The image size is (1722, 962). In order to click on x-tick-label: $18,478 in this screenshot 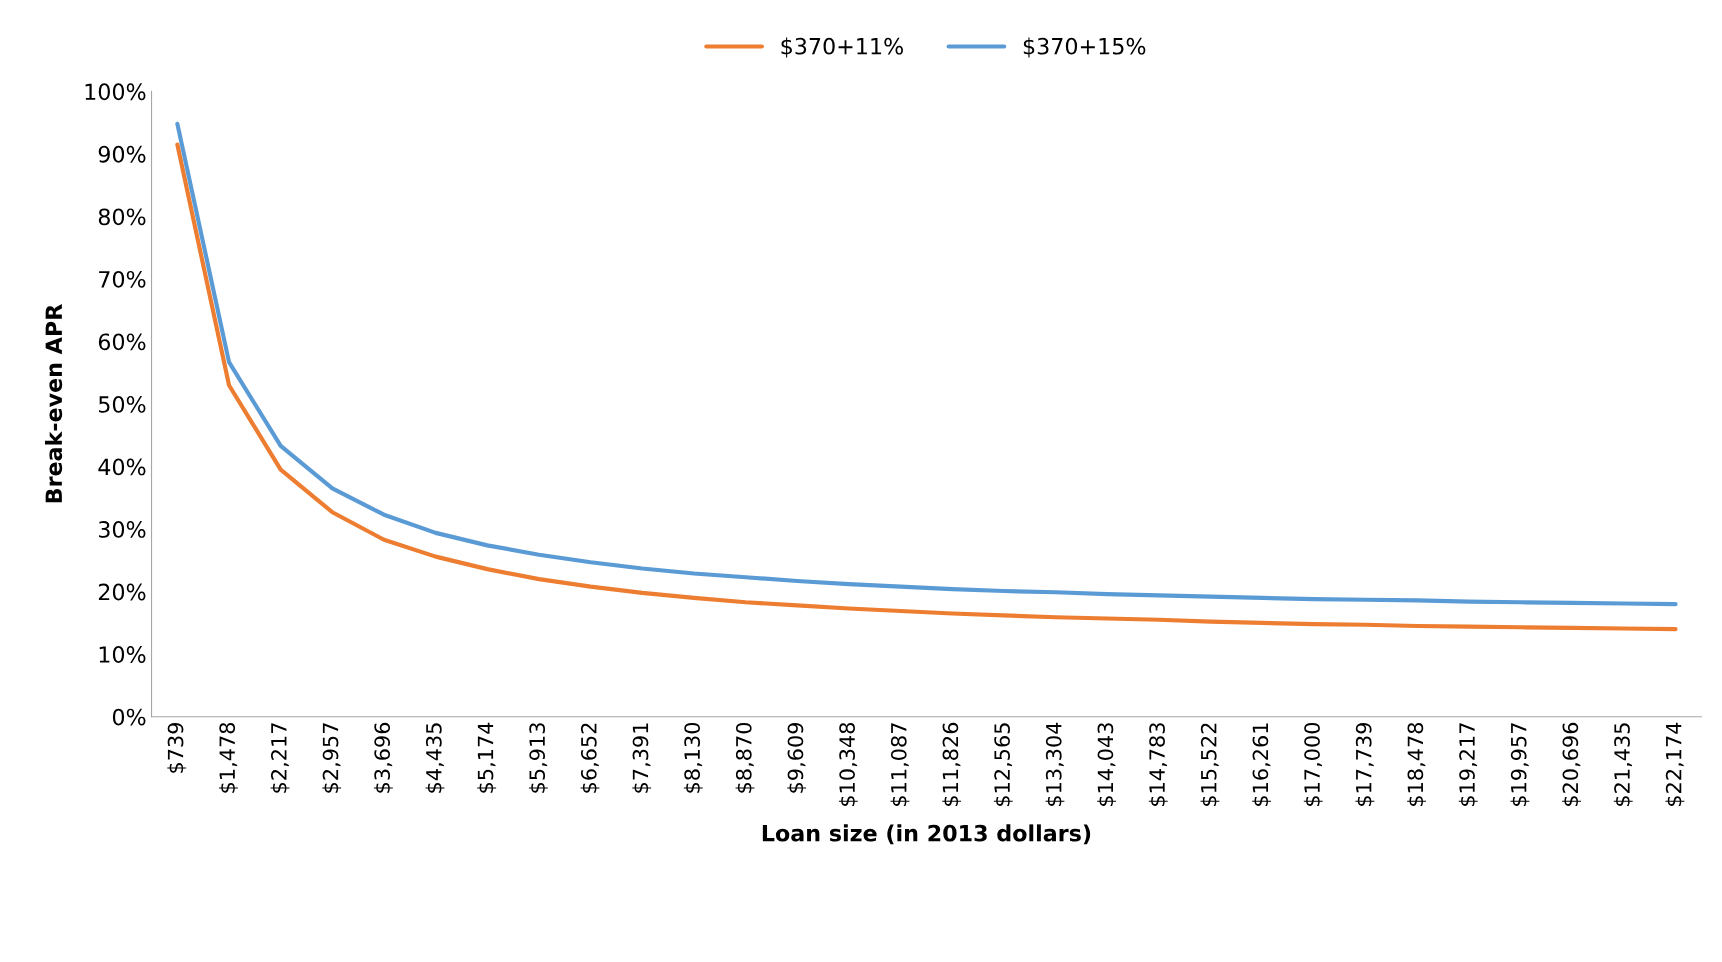, I will do `click(1417, 764)`.